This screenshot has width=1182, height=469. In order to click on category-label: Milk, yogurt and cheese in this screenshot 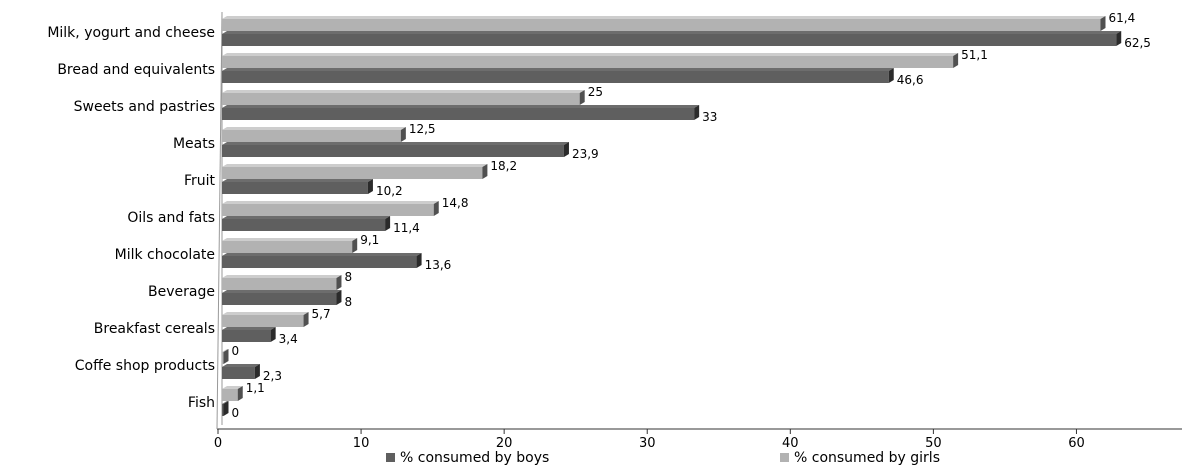, I will do `click(131, 33)`.